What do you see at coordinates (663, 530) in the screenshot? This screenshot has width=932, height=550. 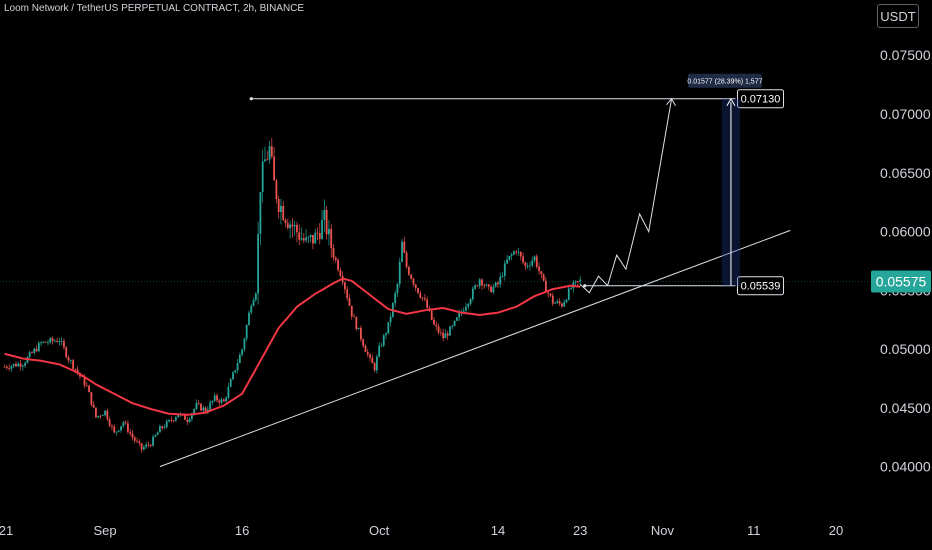 I see `x-tick-label: Nov` at bounding box center [663, 530].